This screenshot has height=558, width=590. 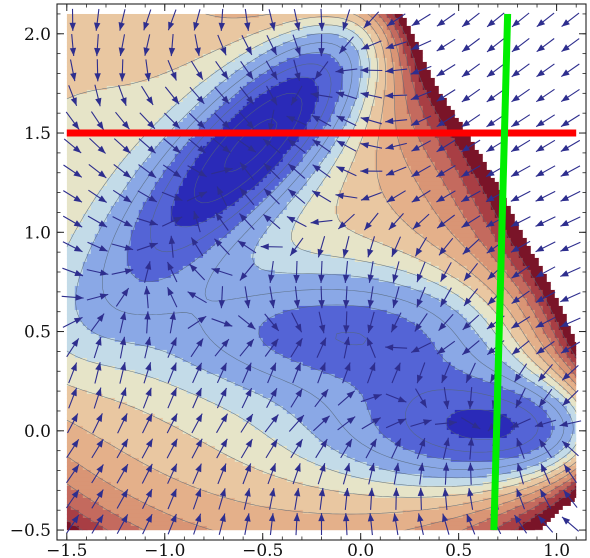 I want to click on x-tick-label: −1.0, so click(x=164, y=549).